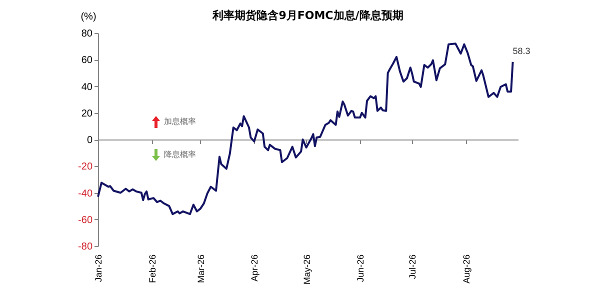  What do you see at coordinates (85, 194) in the screenshot?
I see `y-tick-label: -40` at bounding box center [85, 194].